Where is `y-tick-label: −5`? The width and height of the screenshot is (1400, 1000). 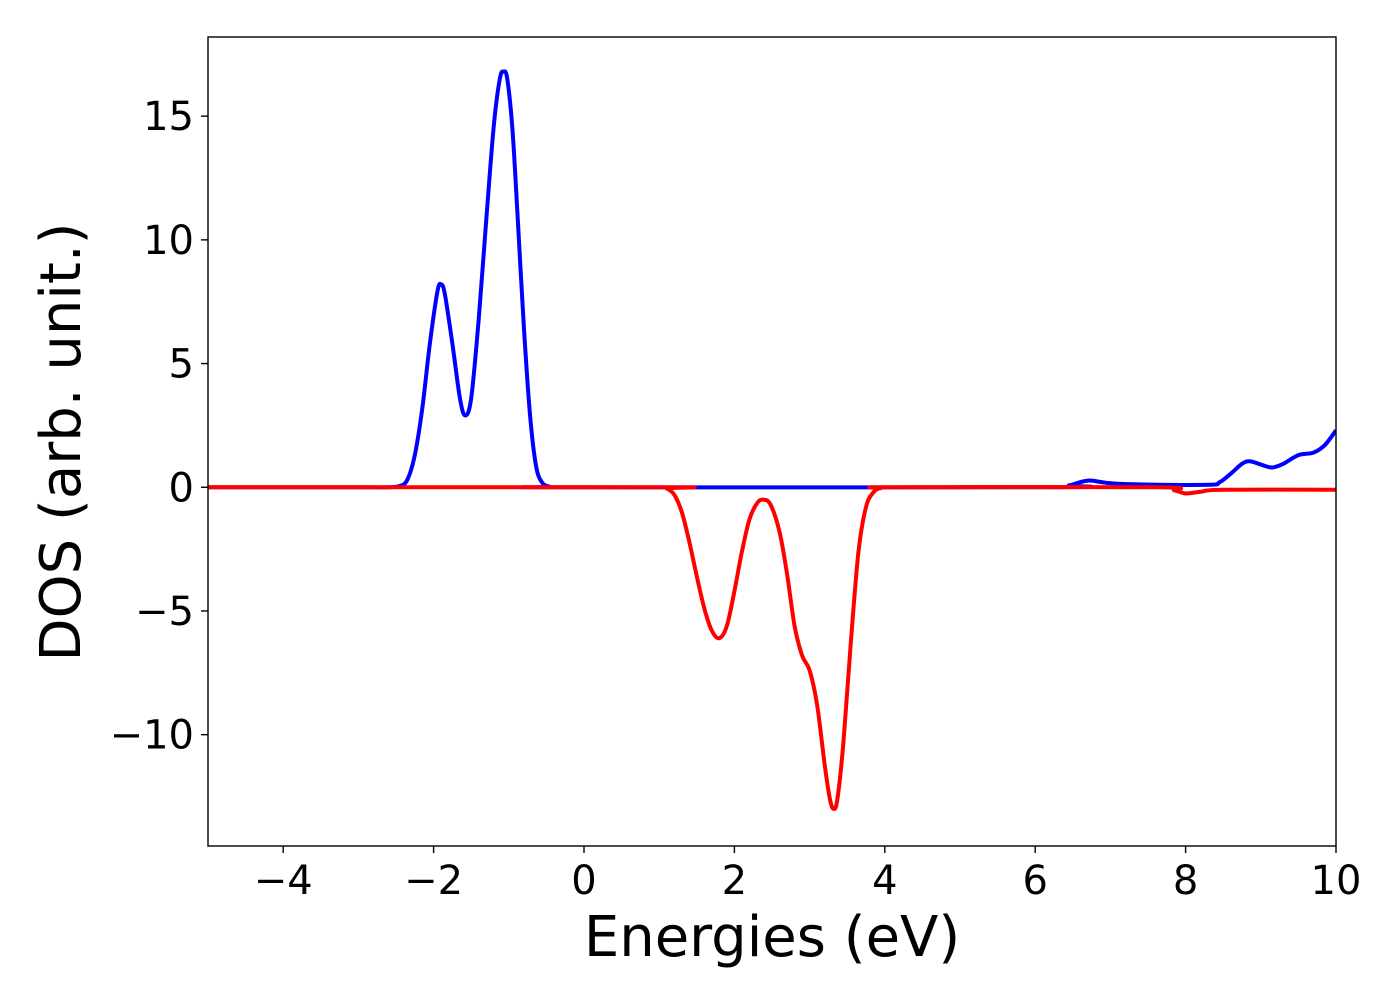 y-tick-label: −5 is located at coordinates (164, 612).